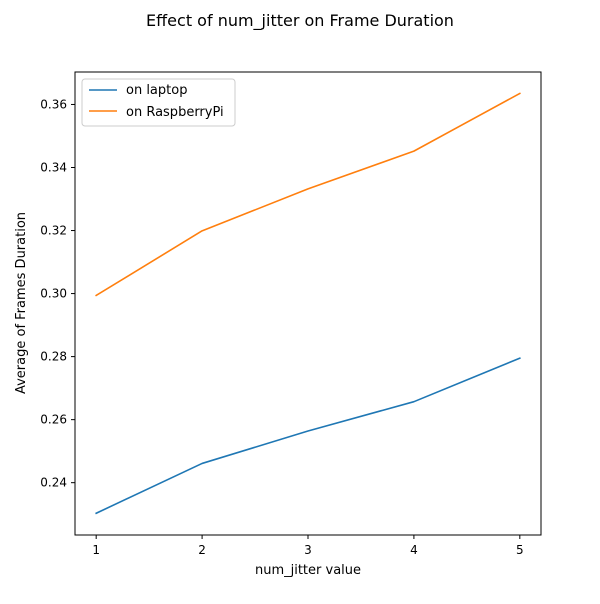 The height and width of the screenshot is (604, 600). I want to click on y-tick-label: 0.26, so click(53, 420).